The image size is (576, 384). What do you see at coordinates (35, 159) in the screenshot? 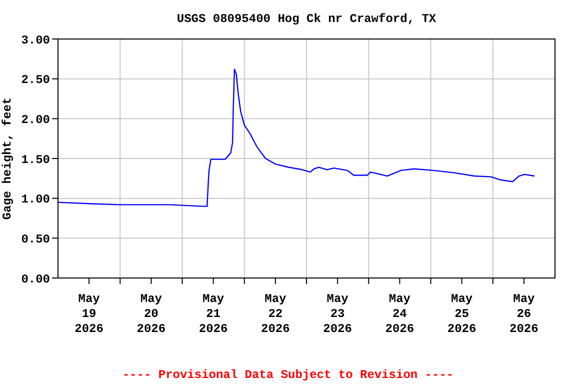
I see `y-tick-label: 1.50` at bounding box center [35, 159].